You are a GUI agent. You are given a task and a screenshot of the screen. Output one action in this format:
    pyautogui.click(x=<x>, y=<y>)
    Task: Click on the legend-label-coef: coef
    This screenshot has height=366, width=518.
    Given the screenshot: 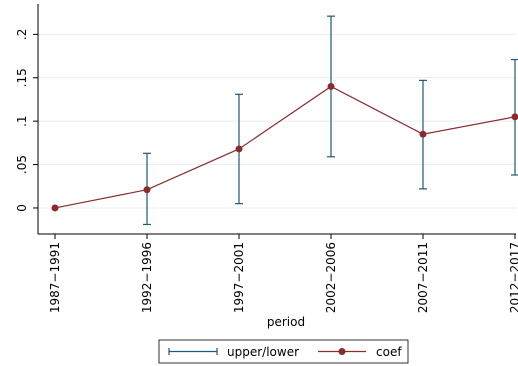 What is the action you would take?
    pyautogui.click(x=389, y=352)
    